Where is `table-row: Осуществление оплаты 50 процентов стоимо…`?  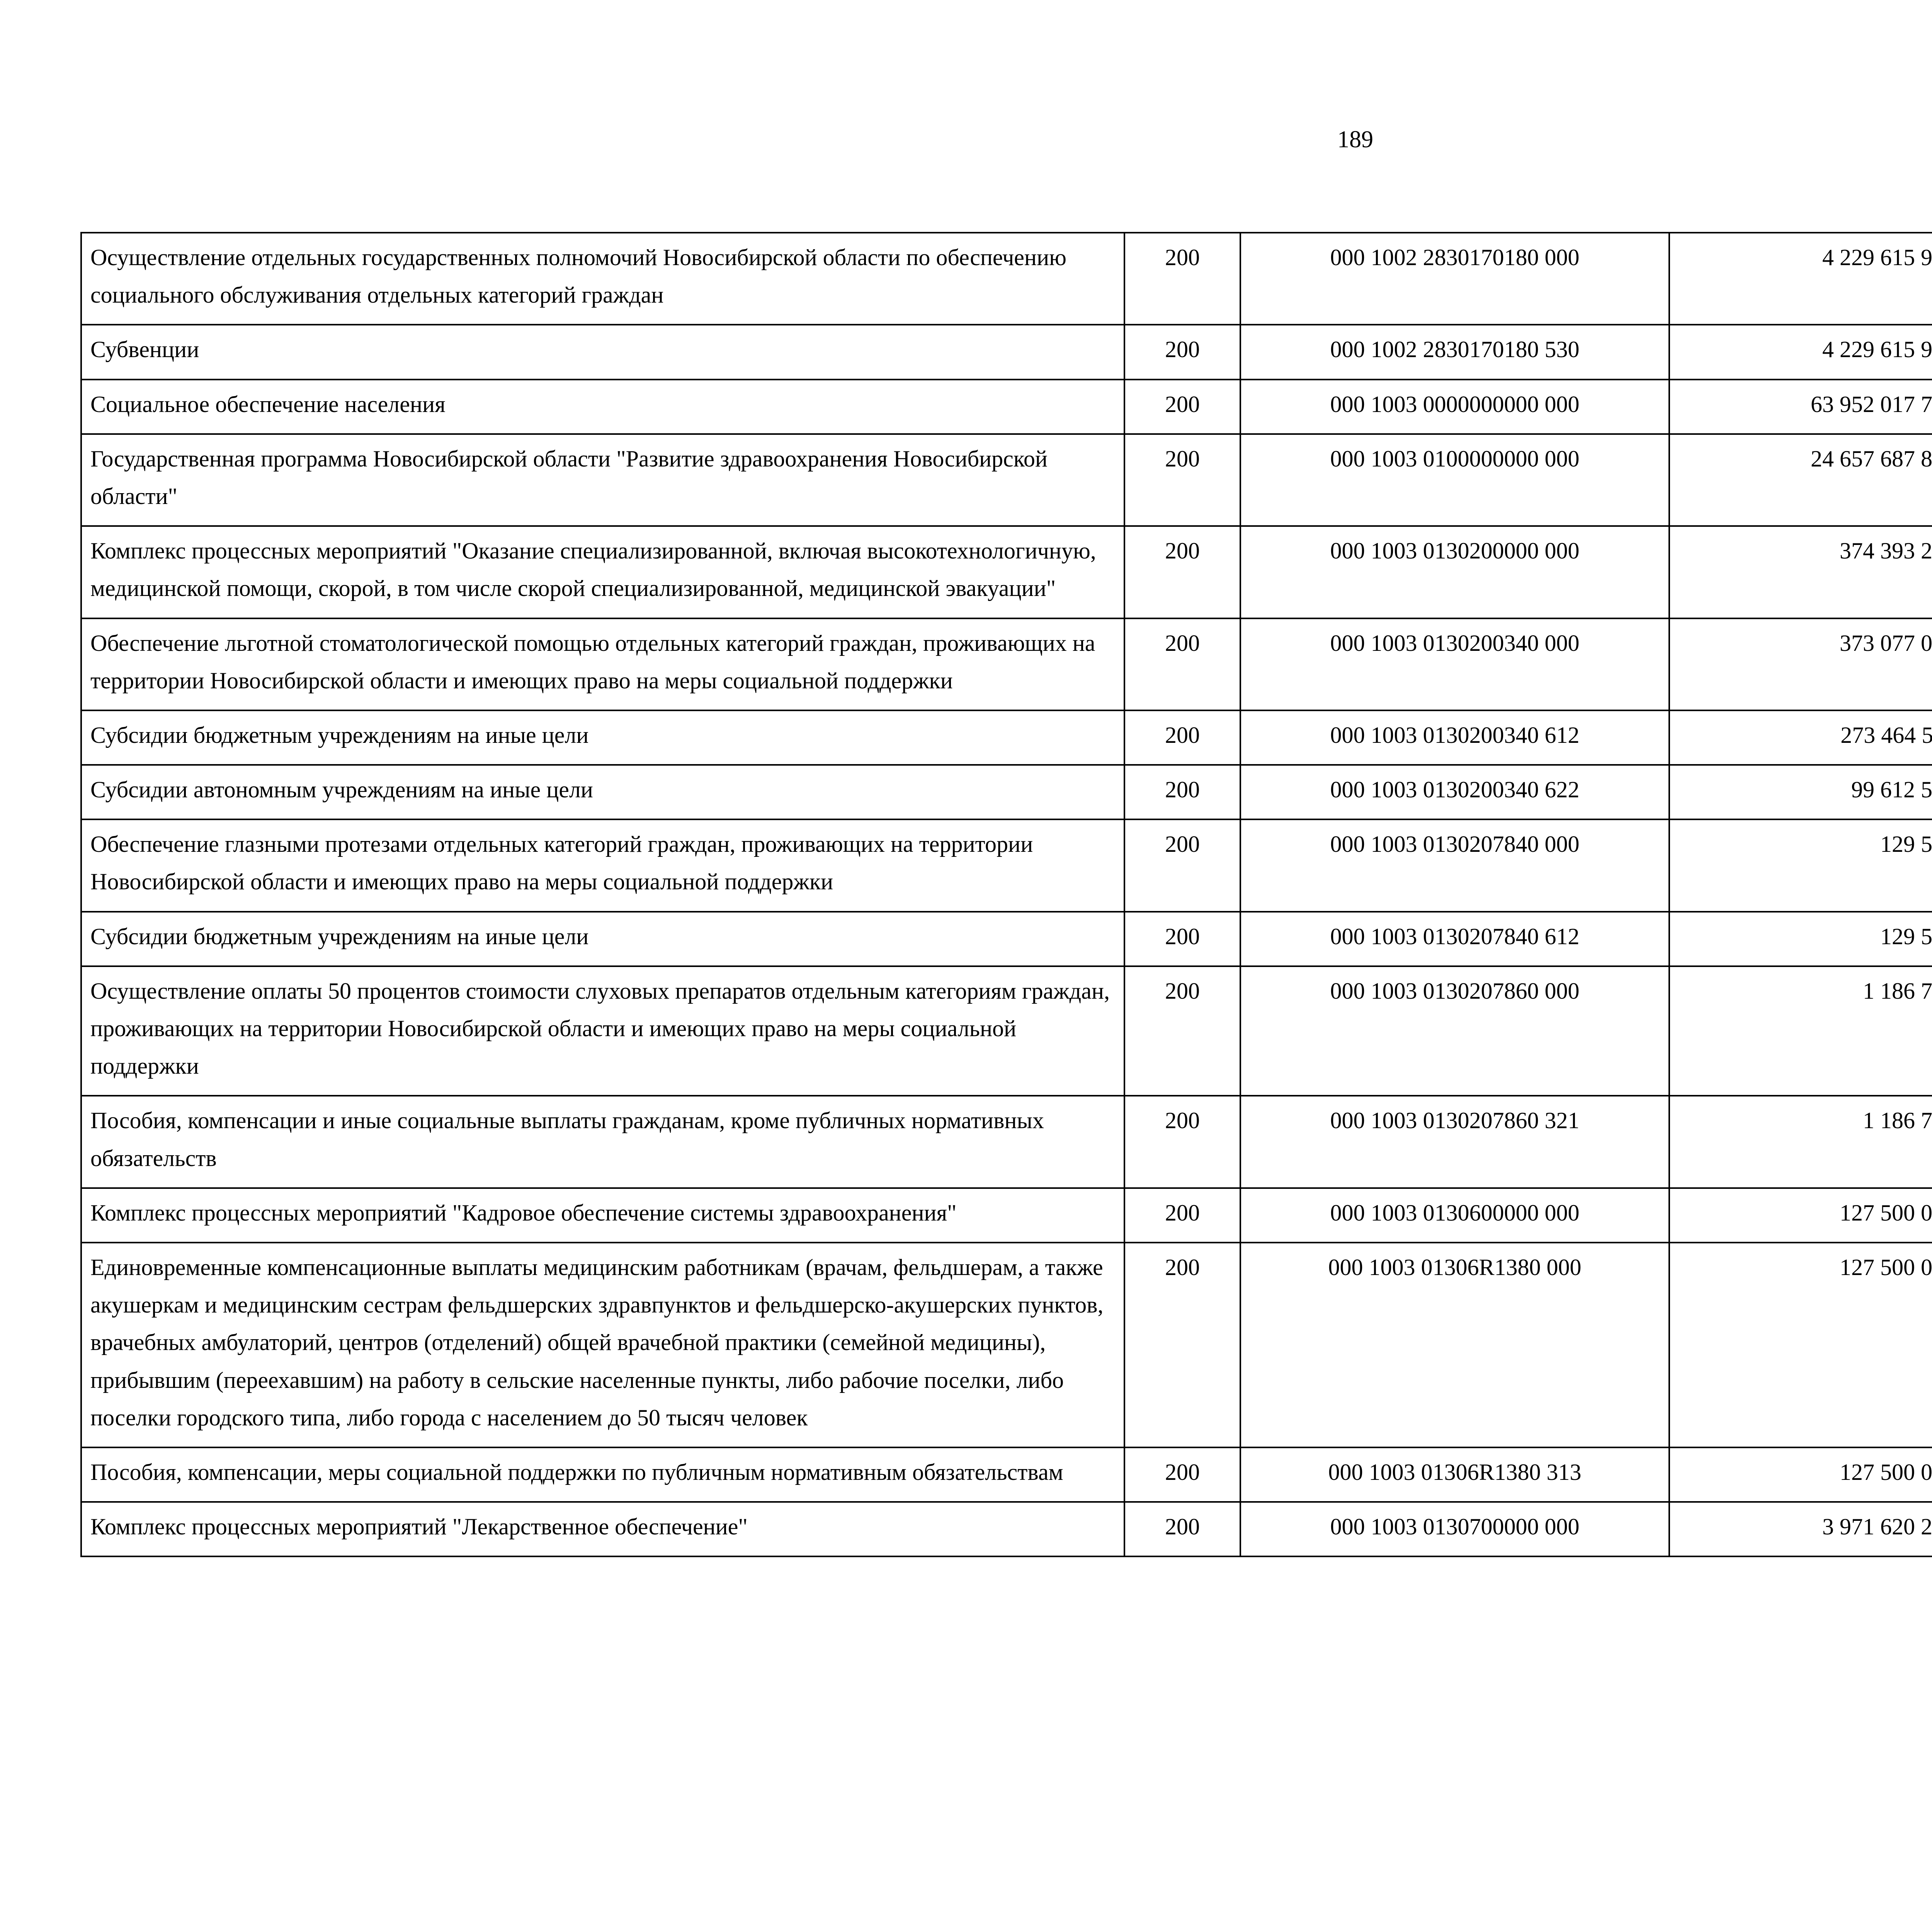
table-row: Осуществление оплаты 50 процентов стоимо… is located at coordinates (1006, 1031).